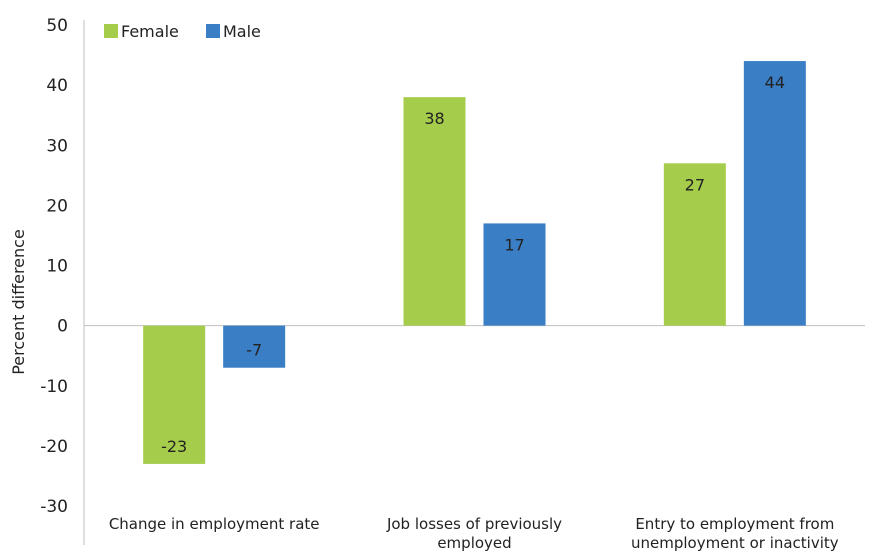 This screenshot has width=875, height=555. I want to click on legend-swatch-female, so click(111, 31).